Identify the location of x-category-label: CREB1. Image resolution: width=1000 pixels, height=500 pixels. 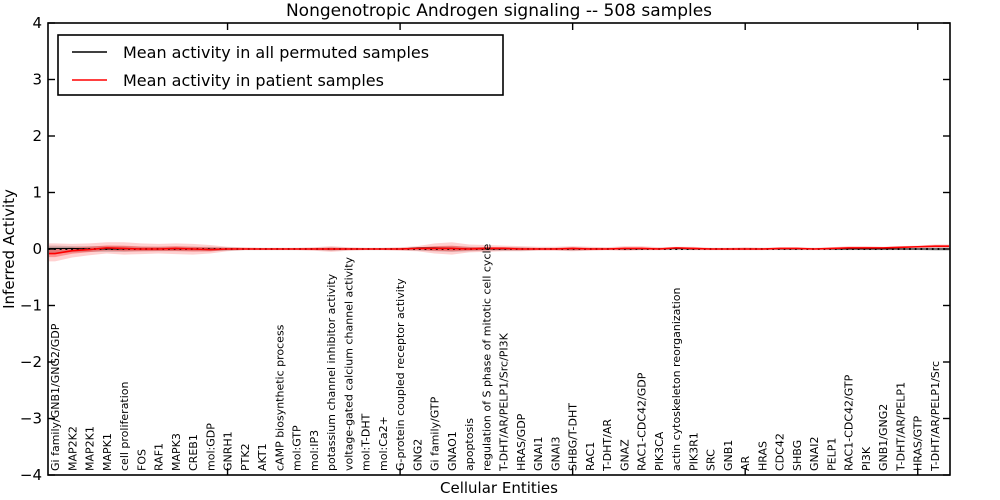
(193, 452).